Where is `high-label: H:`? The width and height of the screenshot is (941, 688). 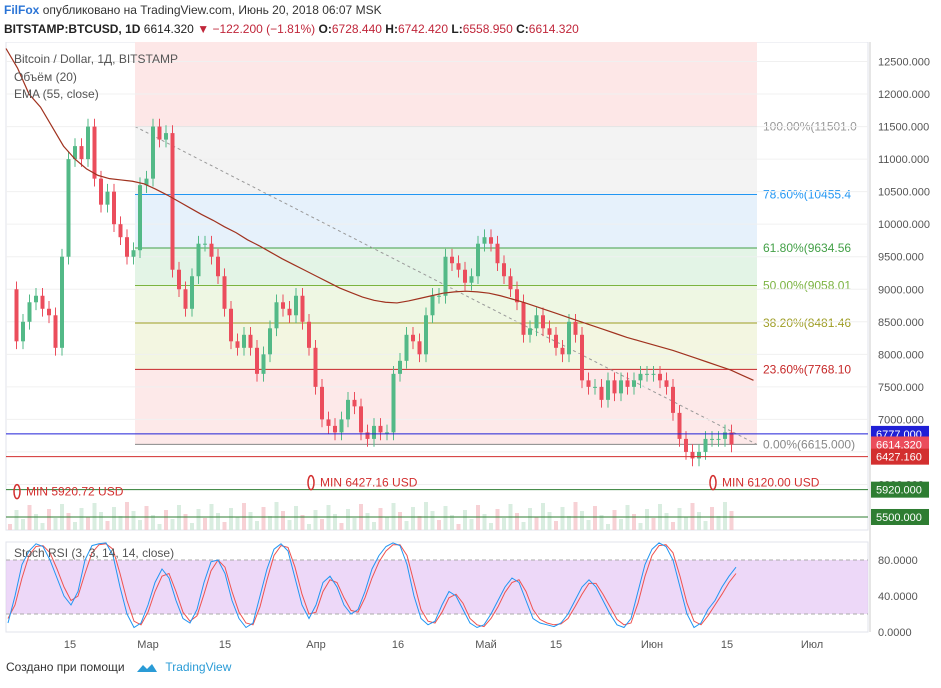
high-label: H: is located at coordinates (391, 29).